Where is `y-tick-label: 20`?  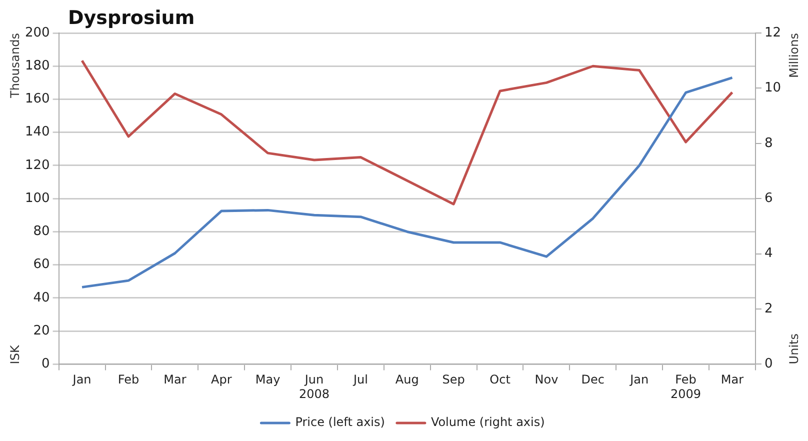 y-tick-label: 20 is located at coordinates (41, 330).